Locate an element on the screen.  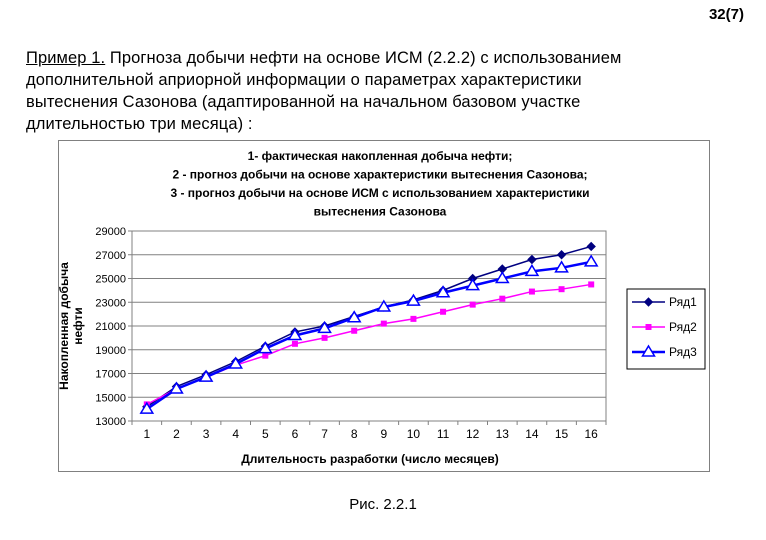
x-tick-label: 14 is located at coordinates (532, 434).